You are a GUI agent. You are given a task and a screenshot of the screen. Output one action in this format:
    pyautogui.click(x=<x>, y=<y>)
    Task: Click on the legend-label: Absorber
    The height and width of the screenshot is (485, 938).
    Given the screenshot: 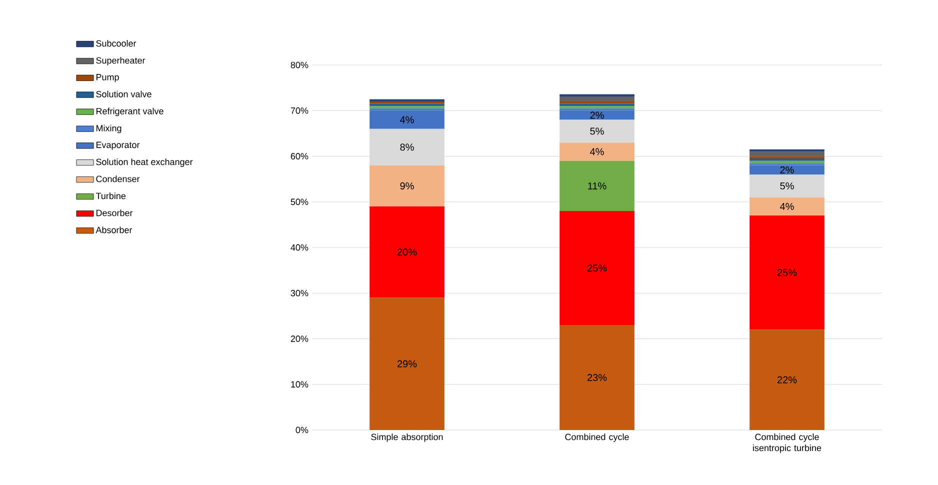 What is the action you would take?
    pyautogui.click(x=114, y=230)
    